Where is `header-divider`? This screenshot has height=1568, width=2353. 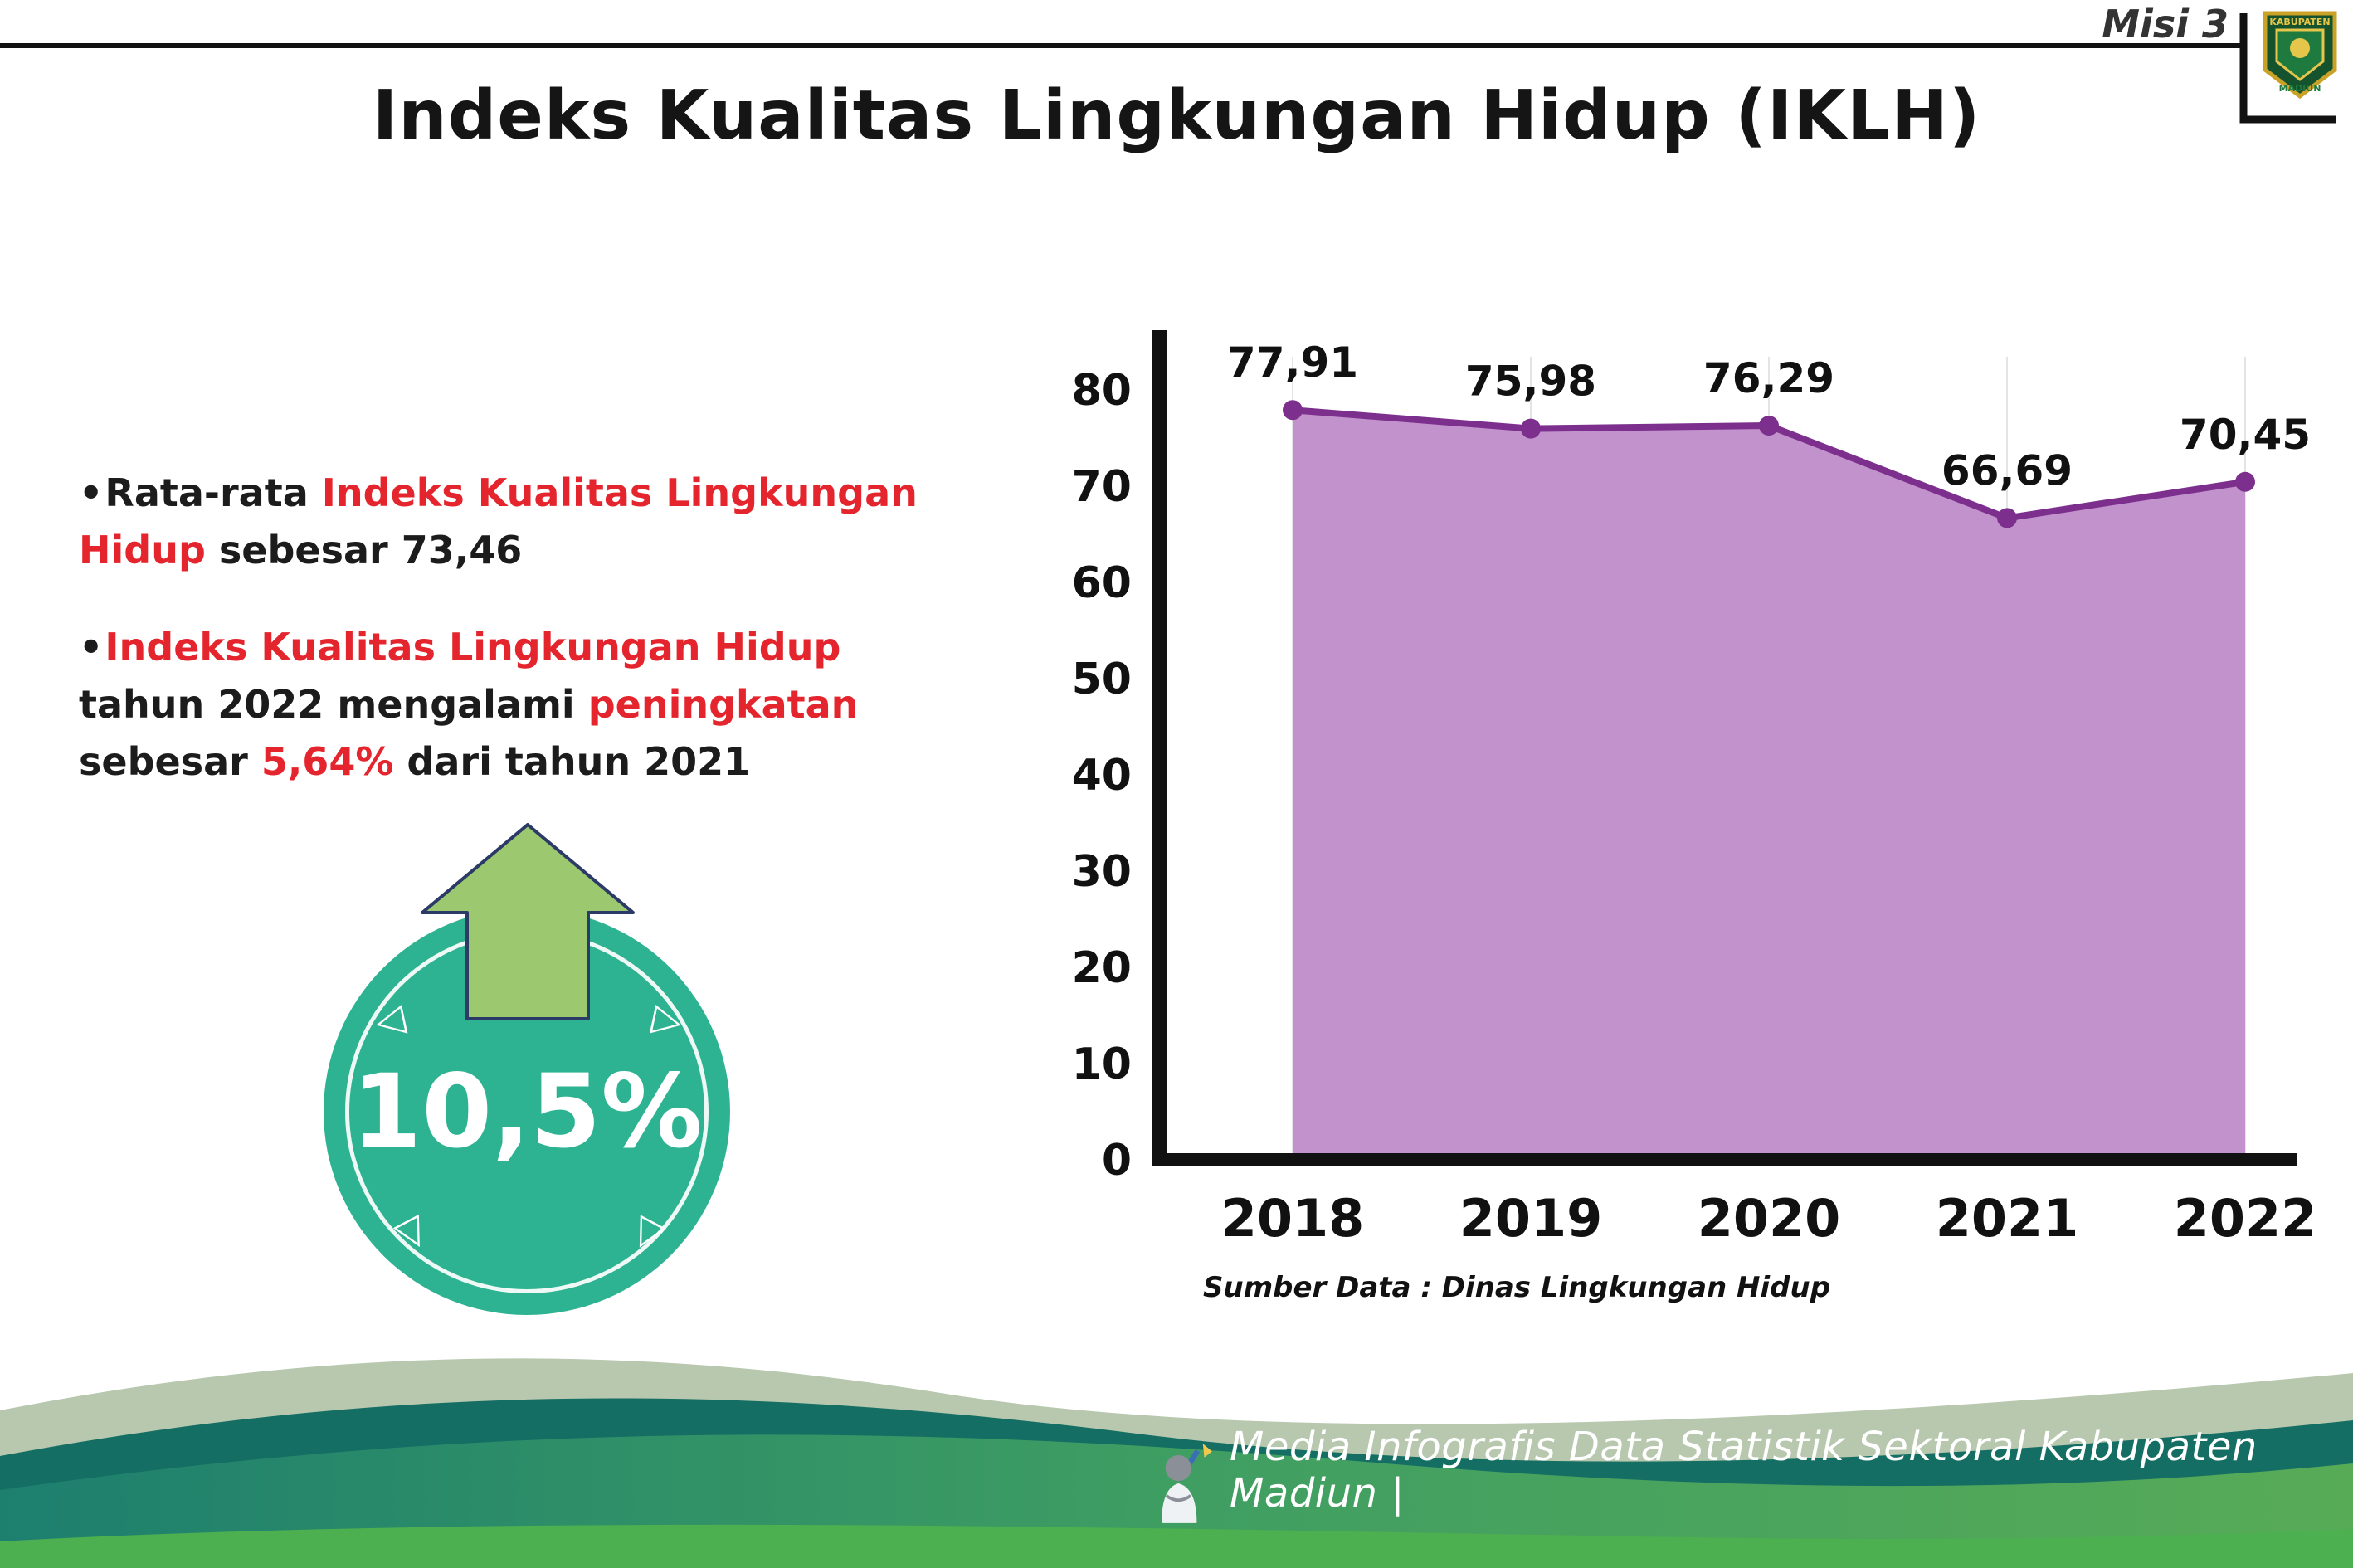
header-divider is located at coordinates (1120, 45).